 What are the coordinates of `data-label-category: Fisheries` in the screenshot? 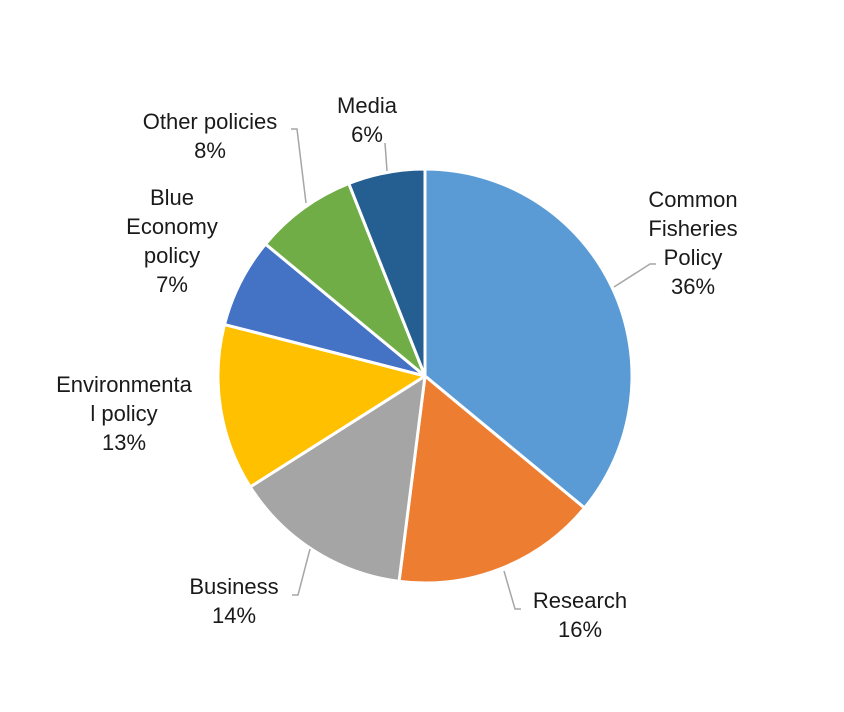 It's located at (692, 228).